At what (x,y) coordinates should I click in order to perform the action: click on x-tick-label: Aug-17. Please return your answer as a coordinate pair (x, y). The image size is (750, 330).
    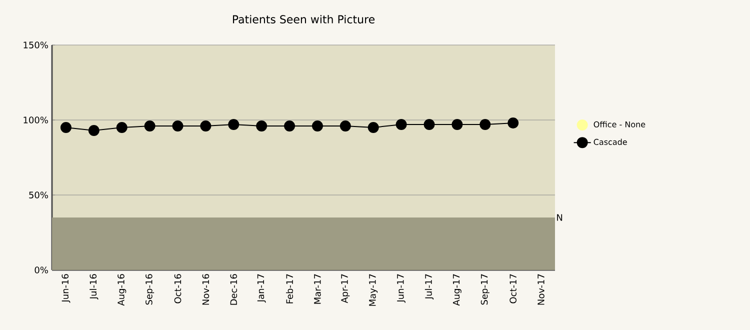
    Looking at the image, I should click on (457, 290).